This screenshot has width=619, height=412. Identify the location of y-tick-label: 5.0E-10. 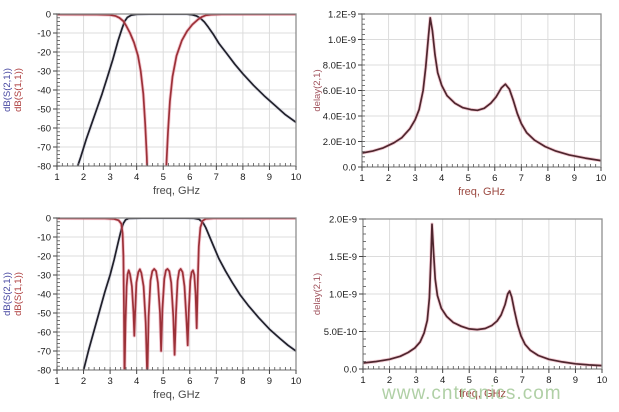
(340, 332).